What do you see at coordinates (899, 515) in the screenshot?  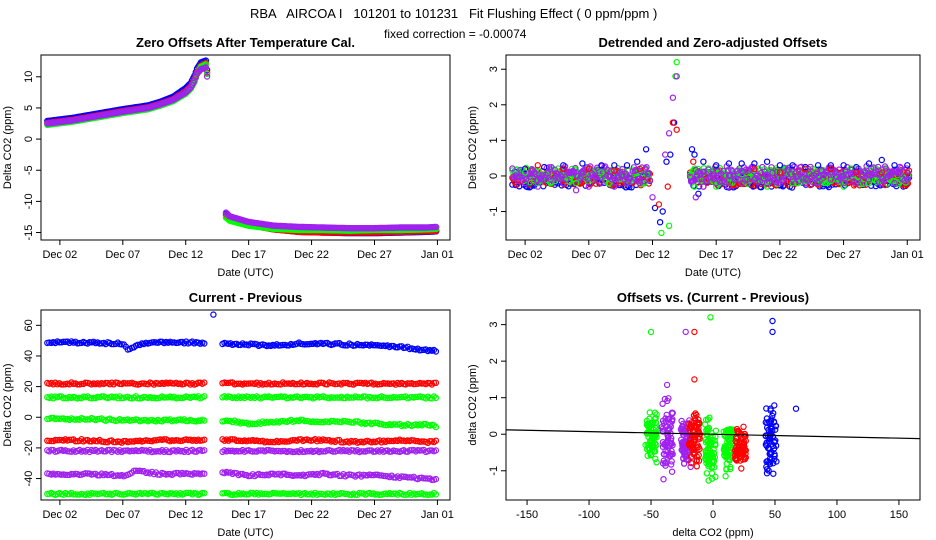 I see `x-tick-label: 150` at bounding box center [899, 515].